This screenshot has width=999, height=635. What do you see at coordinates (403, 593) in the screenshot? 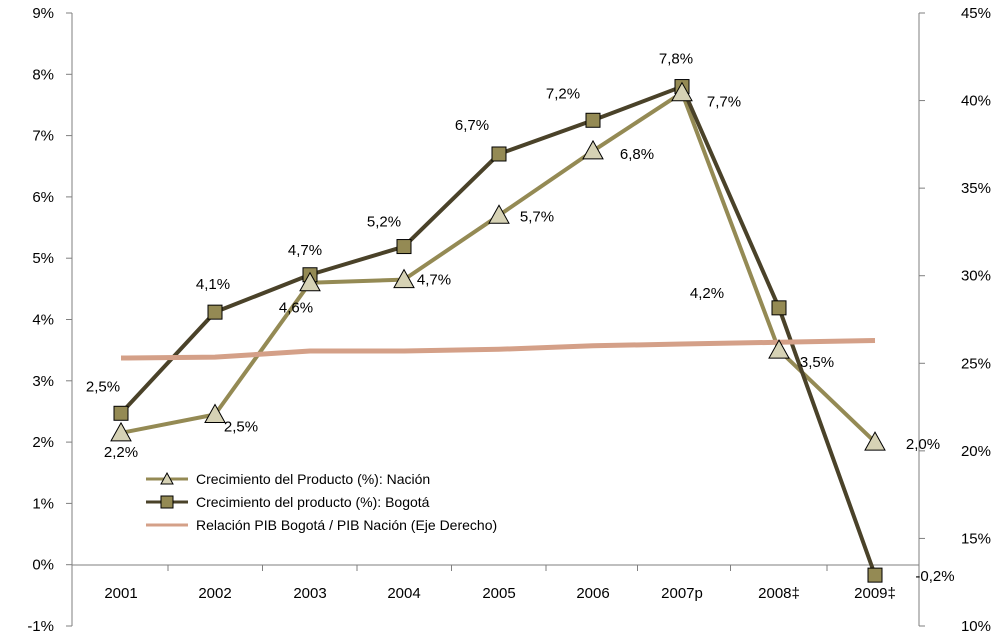
I see `x-tick-label: 2004` at bounding box center [403, 593].